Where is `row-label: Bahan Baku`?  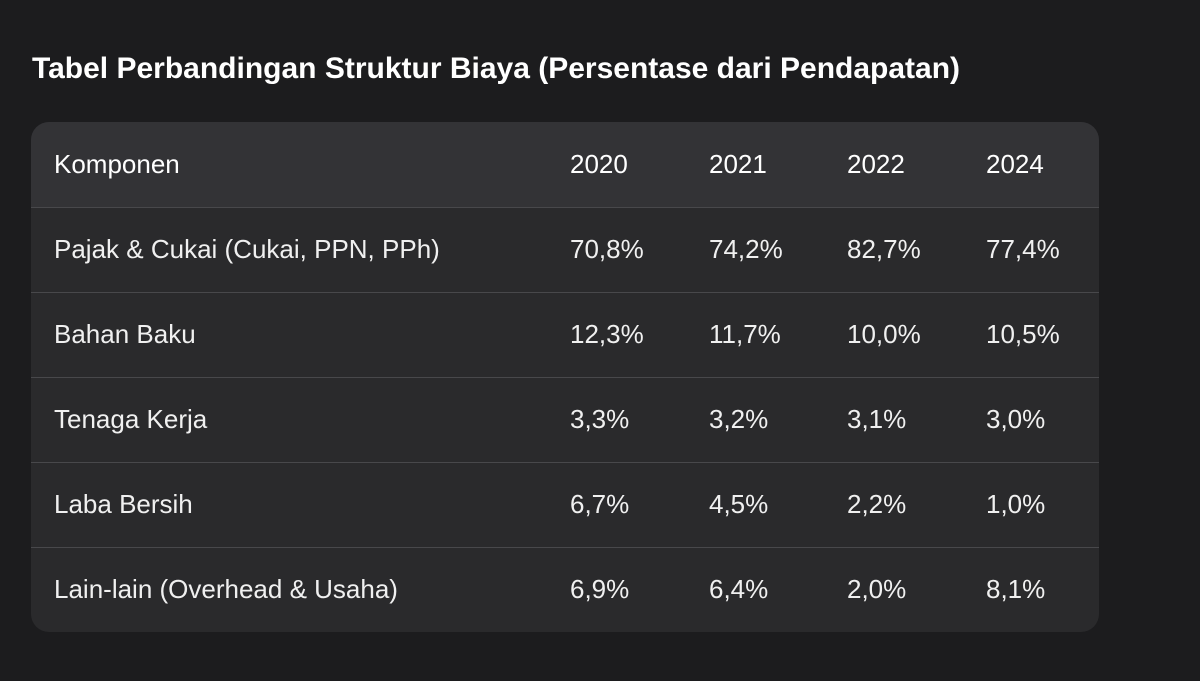 row-label: Bahan Baku is located at coordinates (125, 334).